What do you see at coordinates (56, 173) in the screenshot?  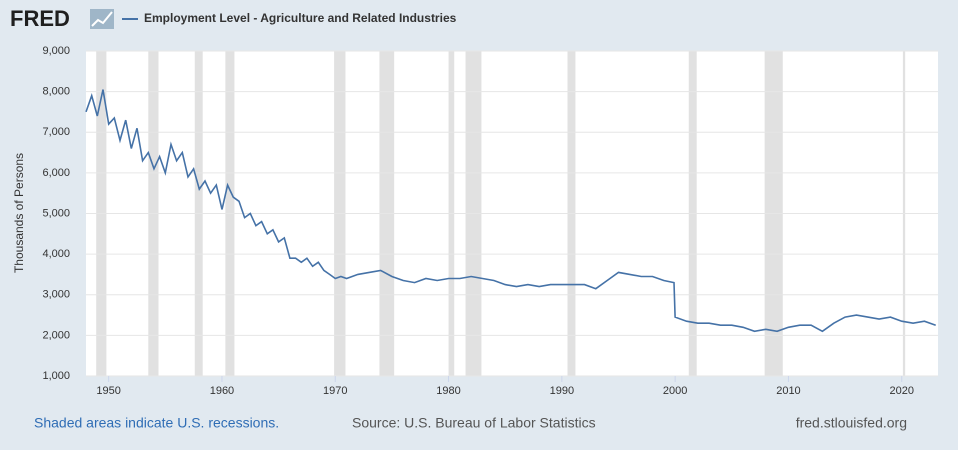 I see `y-tick-label: 6,000` at bounding box center [56, 173].